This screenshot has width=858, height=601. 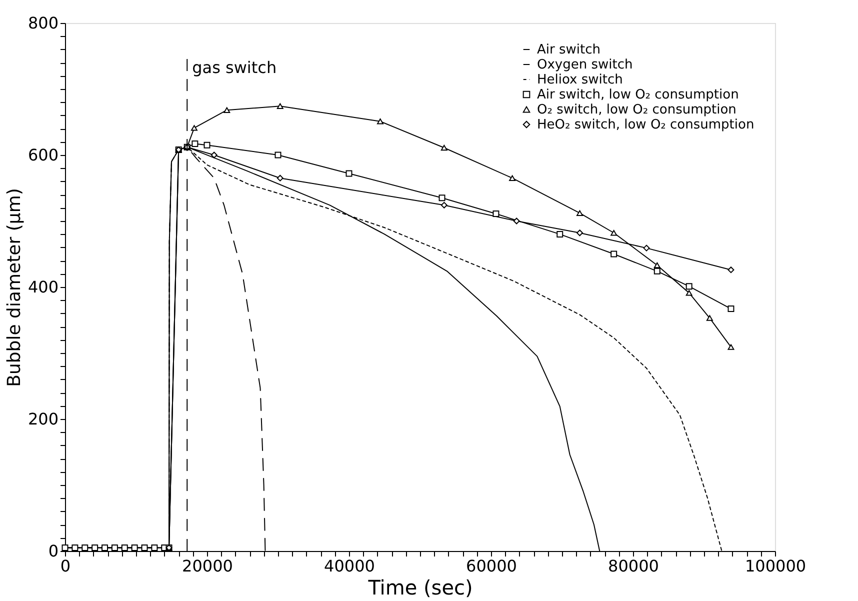 What do you see at coordinates (420, 588) in the screenshot?
I see `x-axis-title: Time (sec)` at bounding box center [420, 588].